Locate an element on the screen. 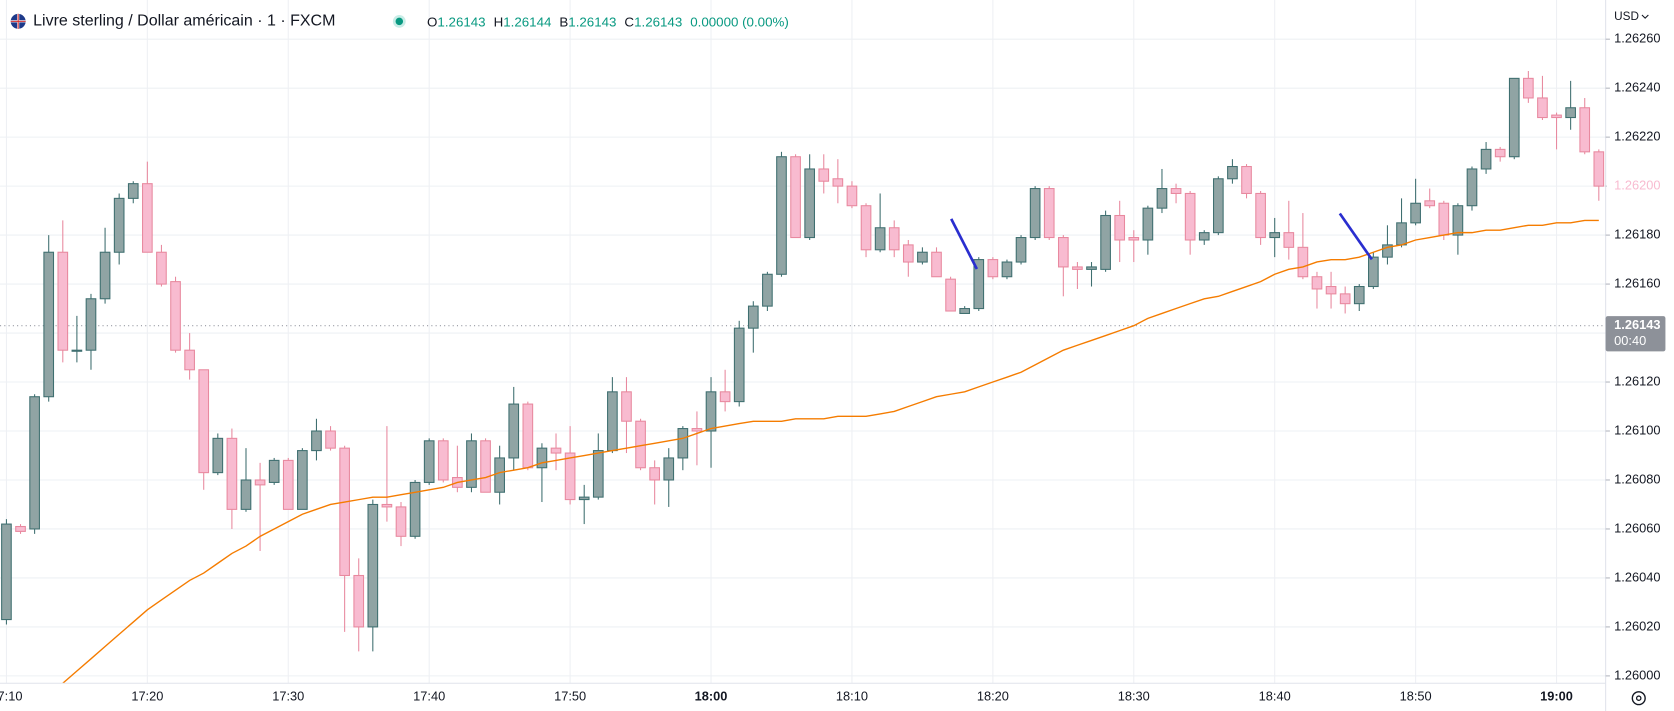 The width and height of the screenshot is (1674, 711). y-tick-label: 1.26100 is located at coordinates (1637, 429).